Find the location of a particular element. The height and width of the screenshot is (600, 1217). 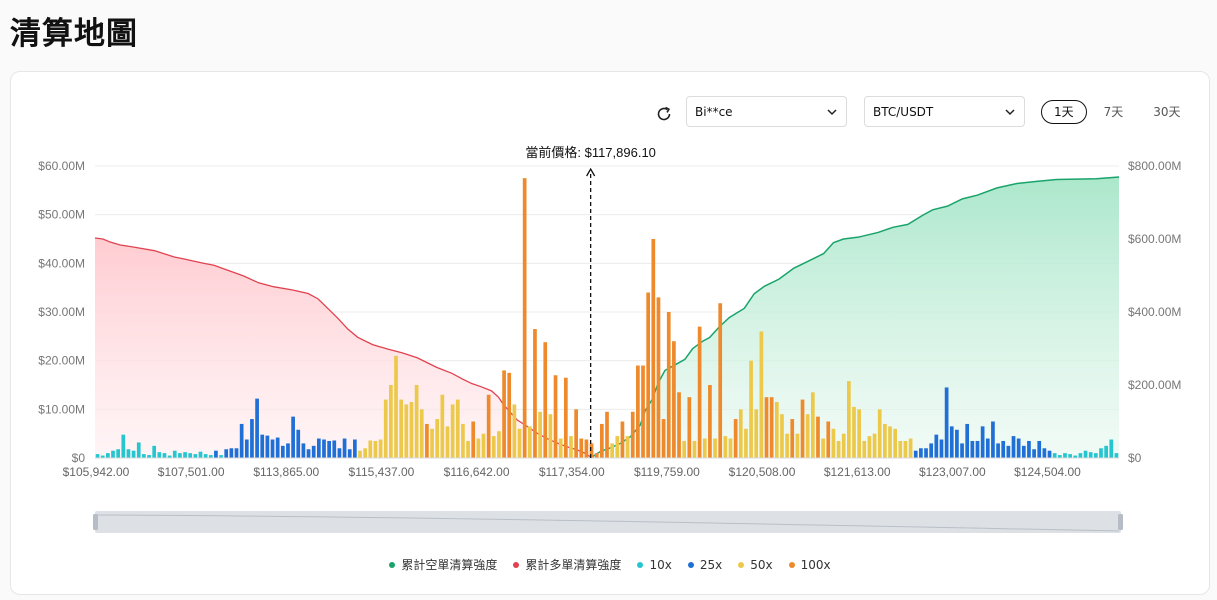

tab-7d: 7天 is located at coordinates (1113, 112).